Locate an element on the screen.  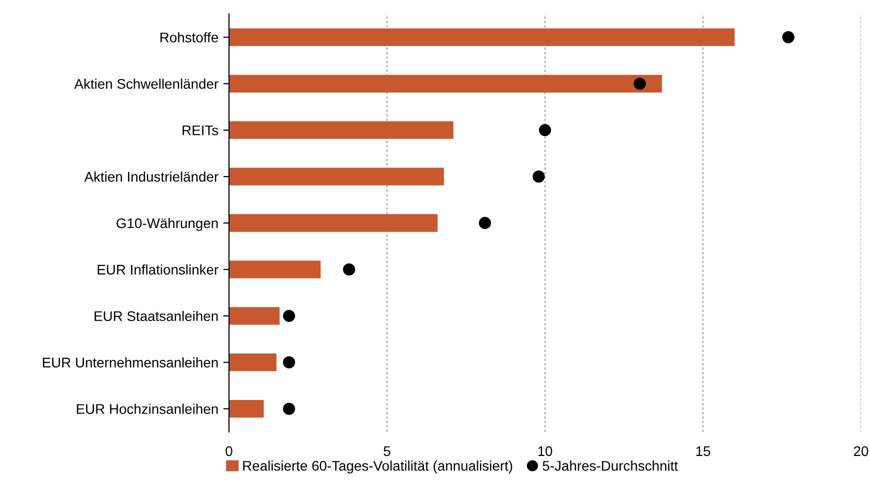
y-tick-label: EUR Unternehmensanleihen is located at coordinates (130, 362).